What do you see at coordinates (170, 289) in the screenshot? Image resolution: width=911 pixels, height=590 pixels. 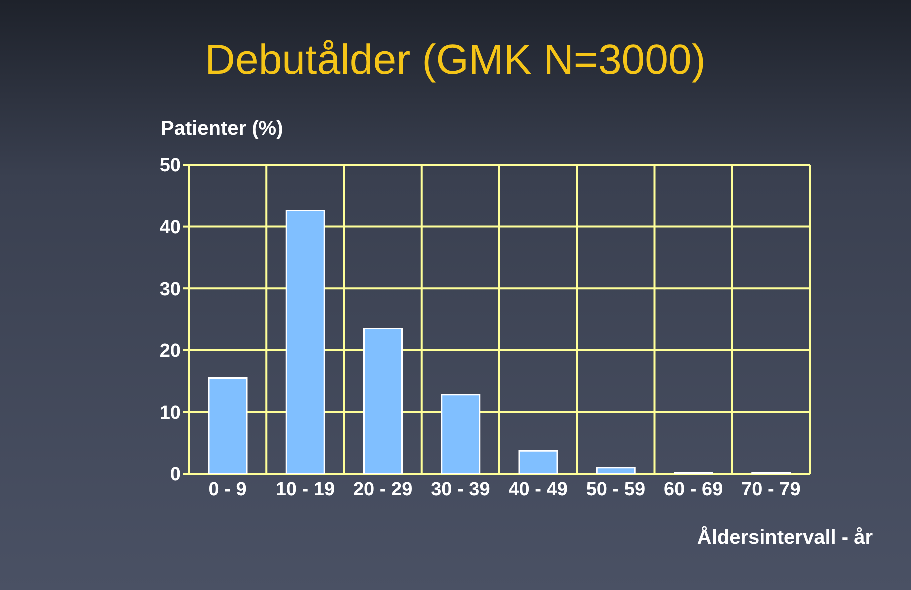 I see `y-tick-label: 30` at bounding box center [170, 289].